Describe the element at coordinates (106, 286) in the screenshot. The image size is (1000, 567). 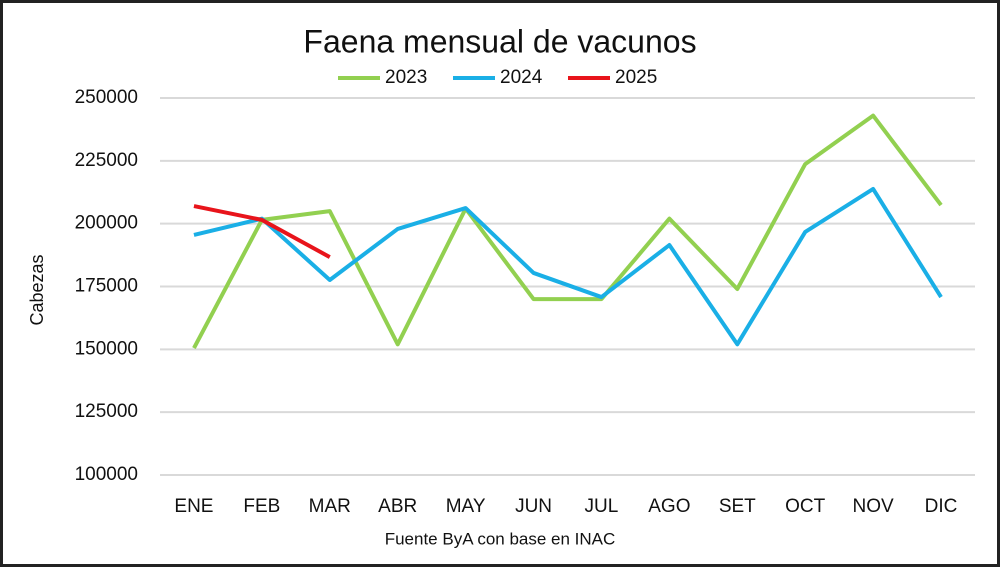
I see `y-tick-label: 175000` at that location.